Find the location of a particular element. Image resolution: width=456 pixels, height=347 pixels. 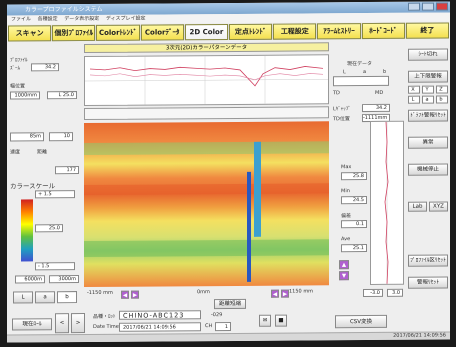

window-title: カラープロファイルシステム is located at coordinates (64, 9).